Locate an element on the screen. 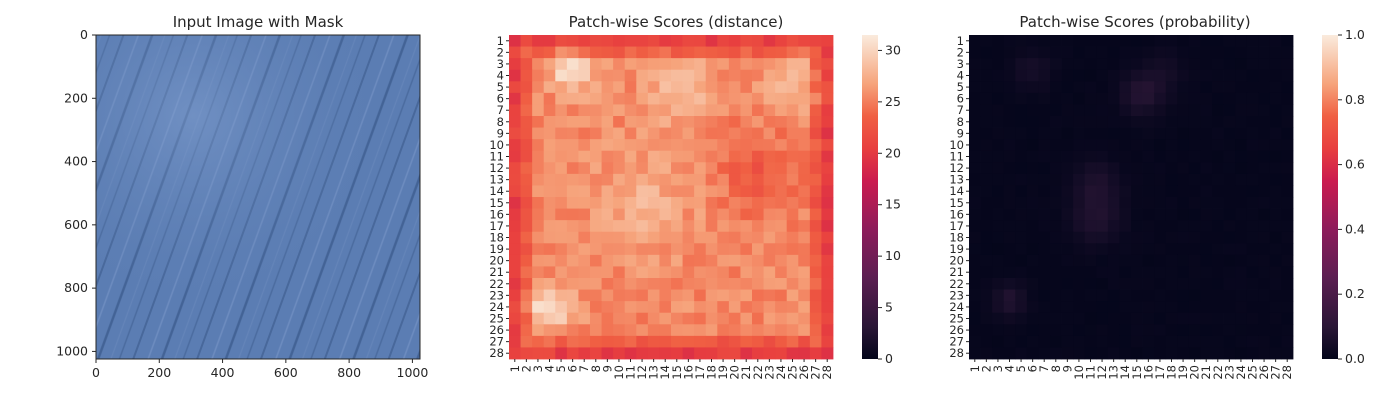  distance-xtick-label: 23 is located at coordinates (769, 372).